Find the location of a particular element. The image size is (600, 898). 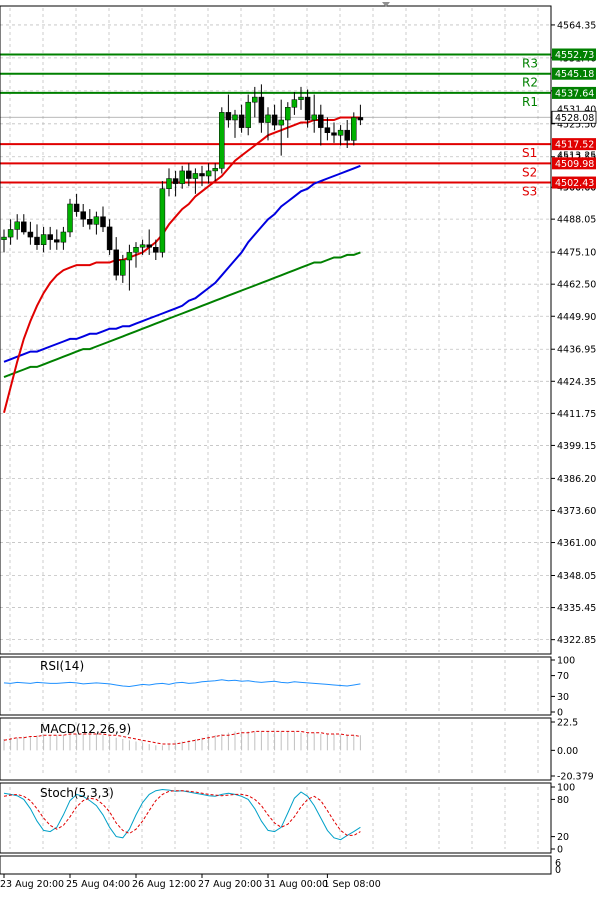

price-axis-label: 4335.45 is located at coordinates (576, 608).